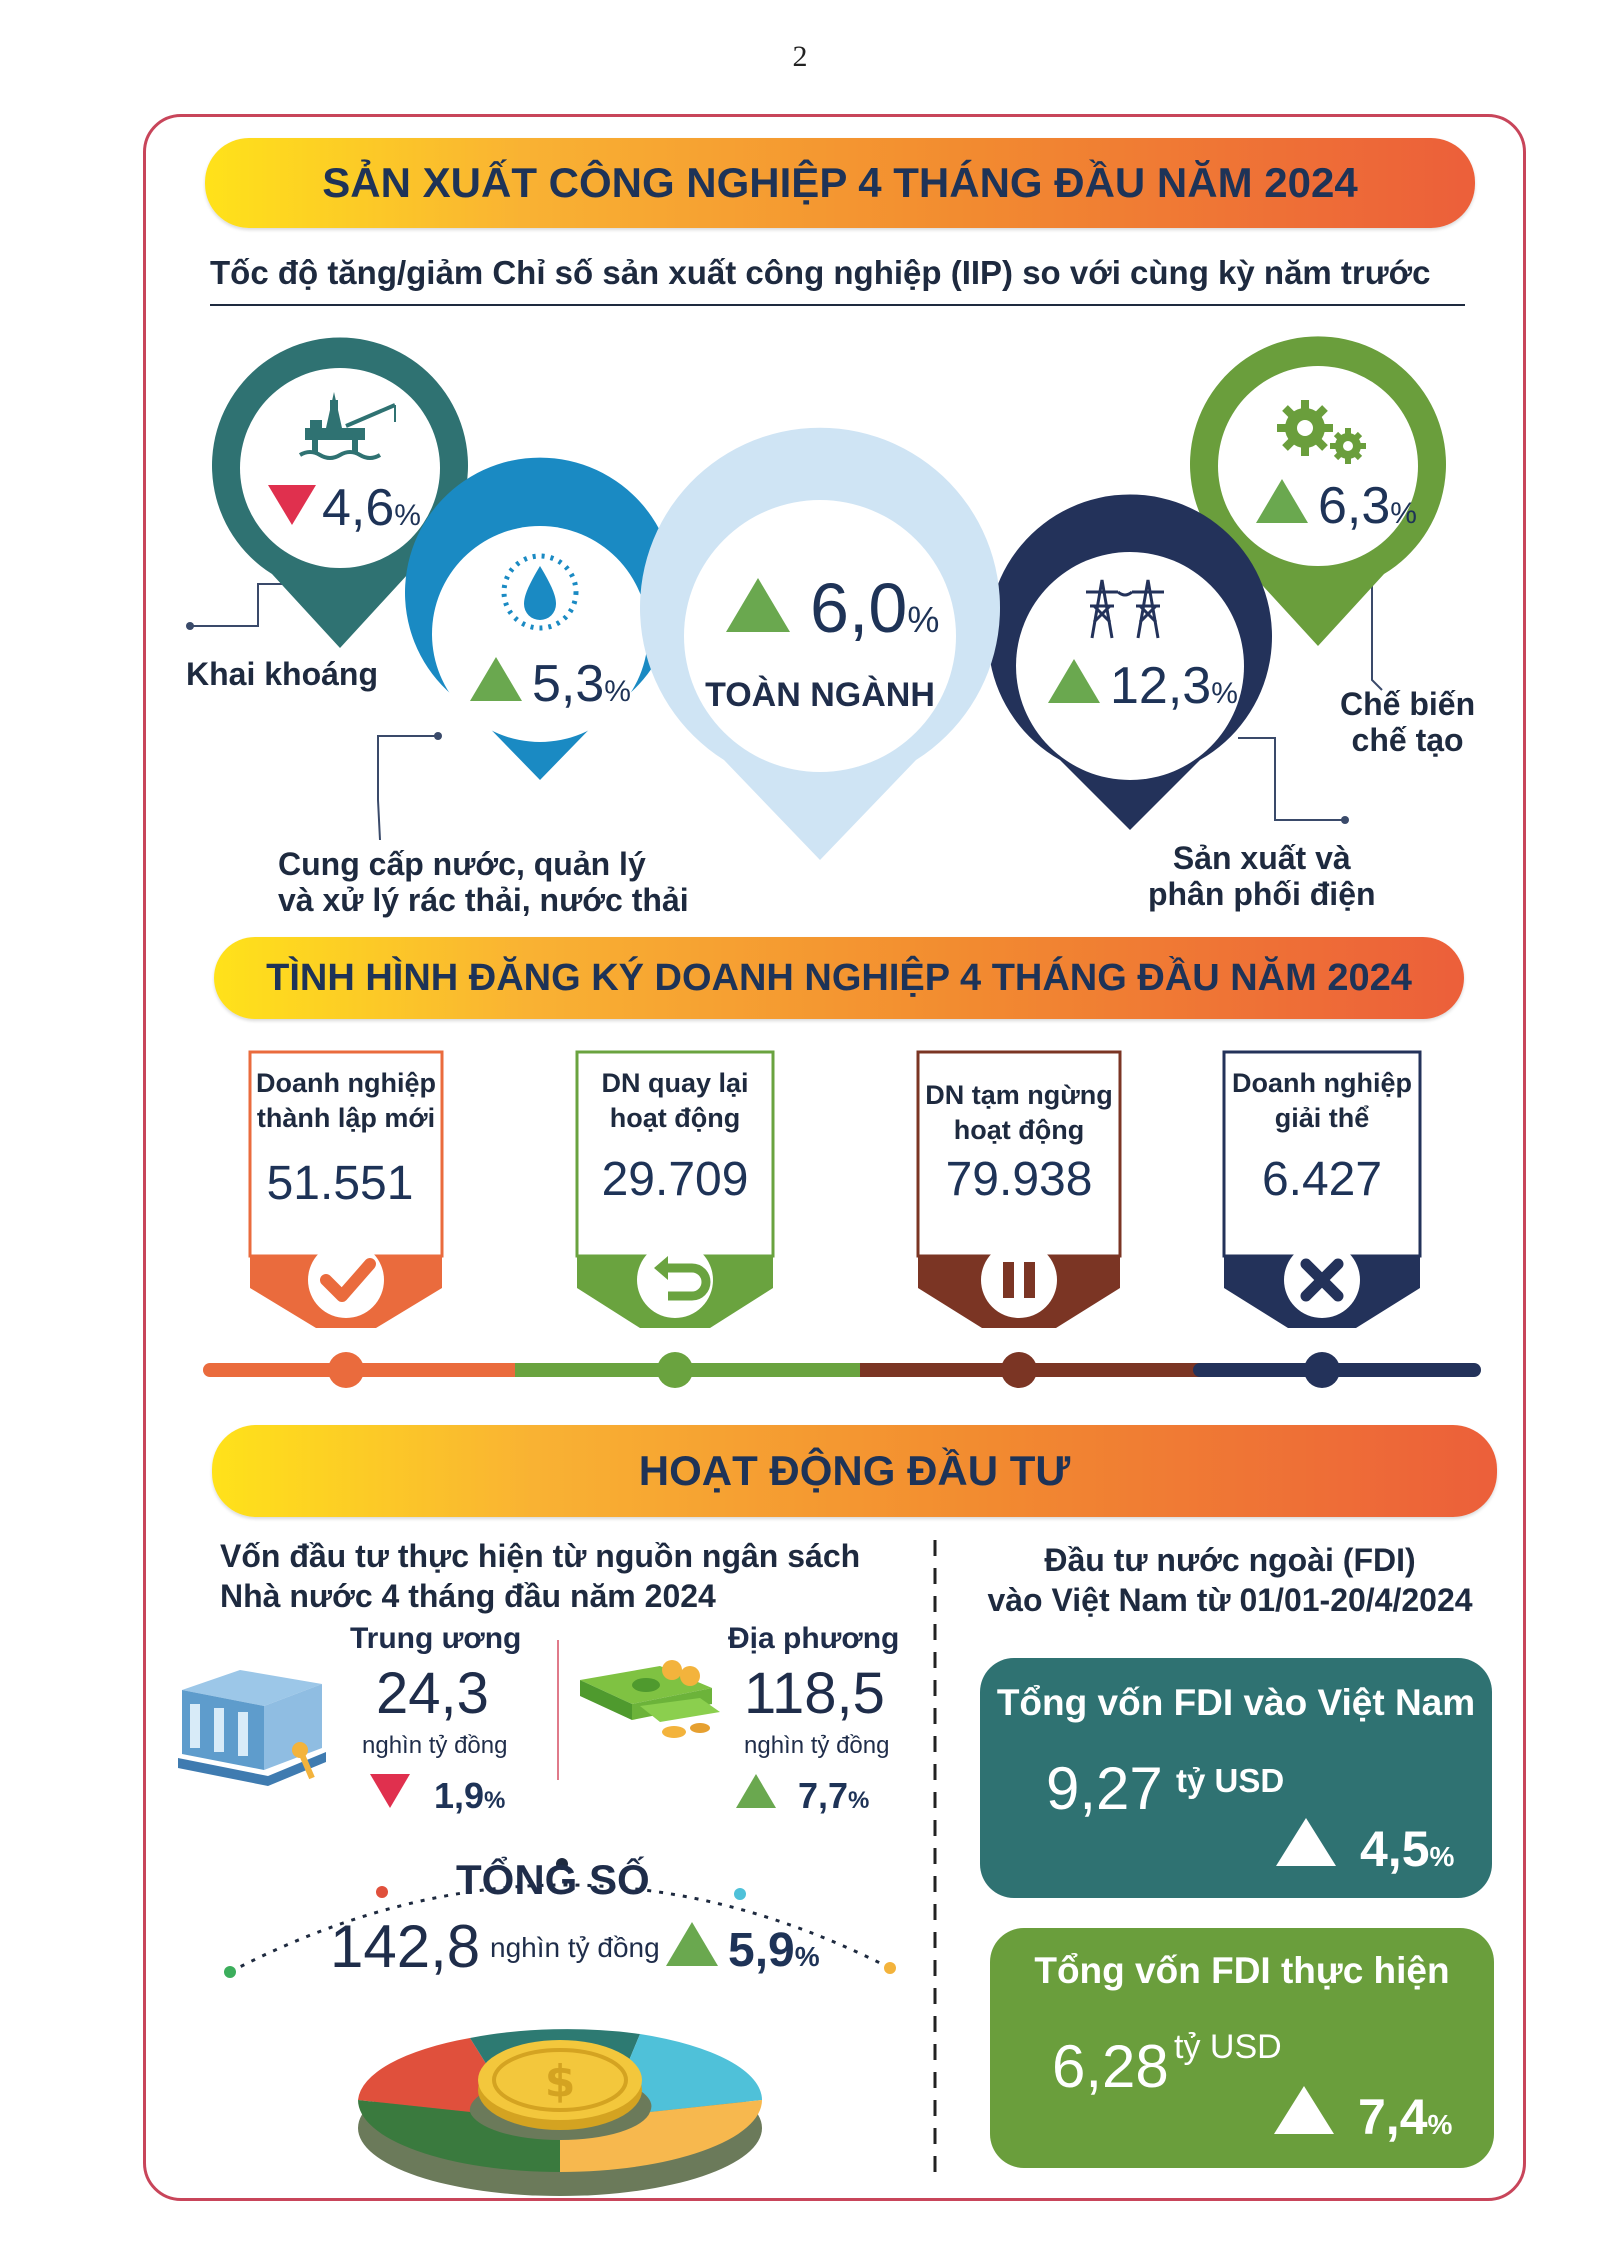  I want to click on subtitle-rule, so click(837, 305).